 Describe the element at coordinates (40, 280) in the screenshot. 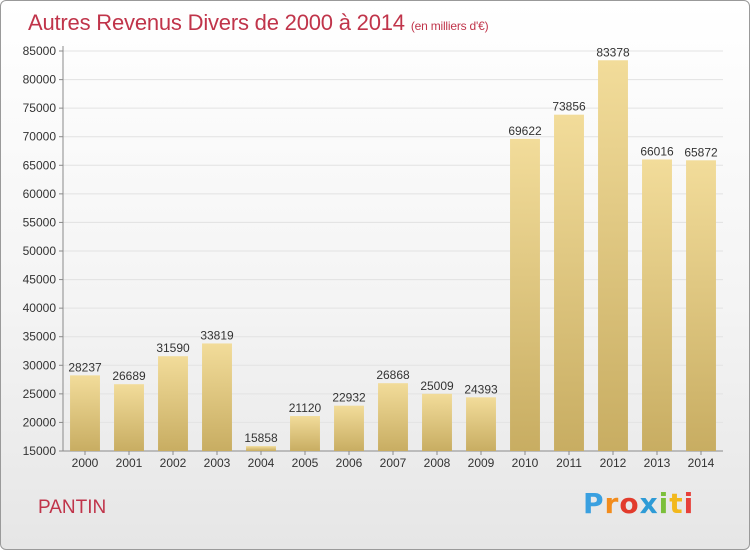

I see `y-tick-label: 45000` at that location.